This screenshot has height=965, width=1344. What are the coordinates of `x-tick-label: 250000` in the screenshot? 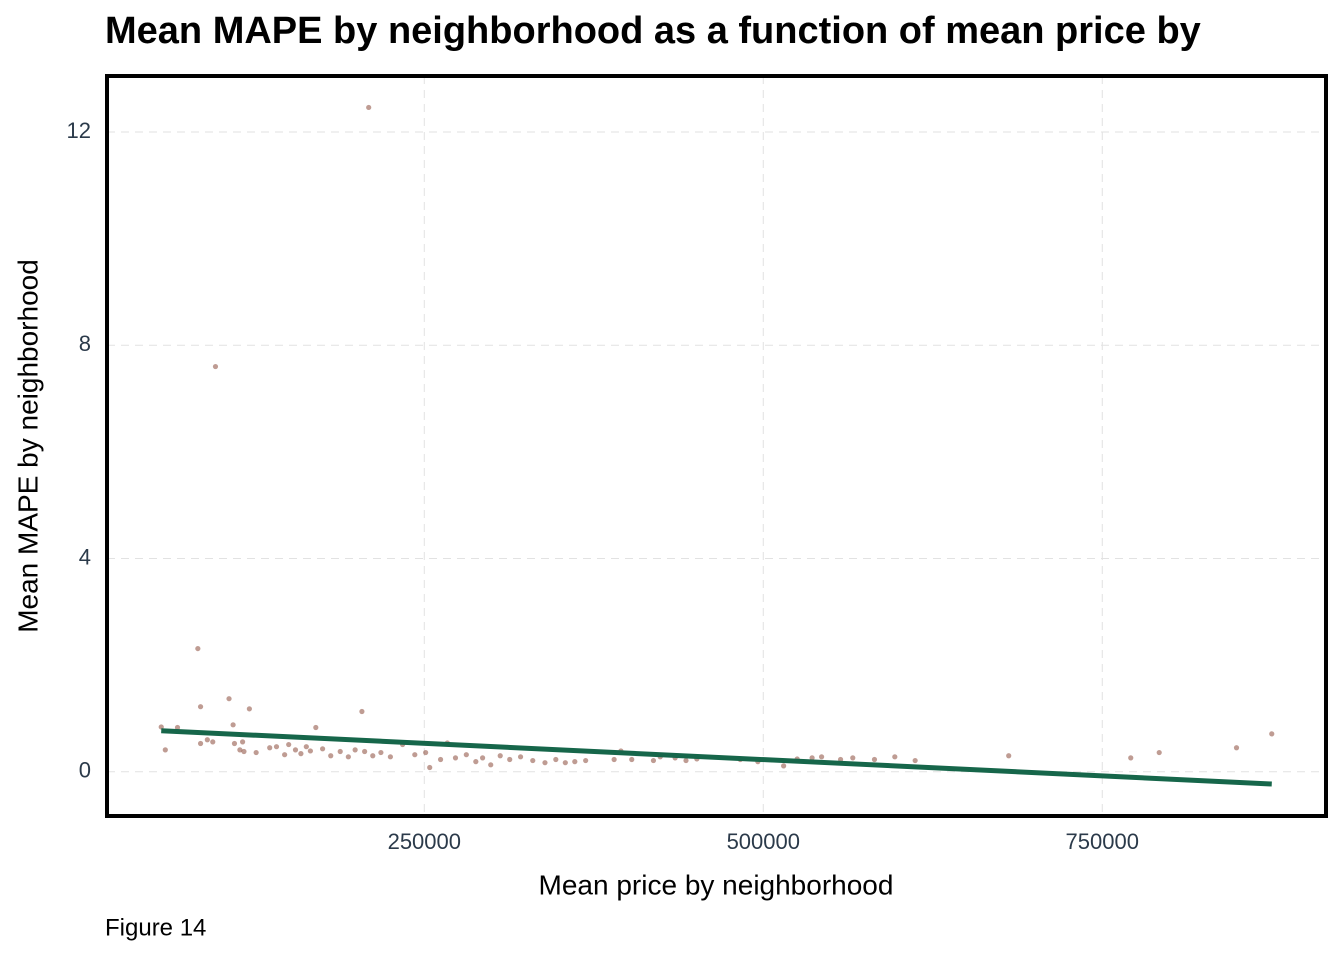 It's located at (424, 841).